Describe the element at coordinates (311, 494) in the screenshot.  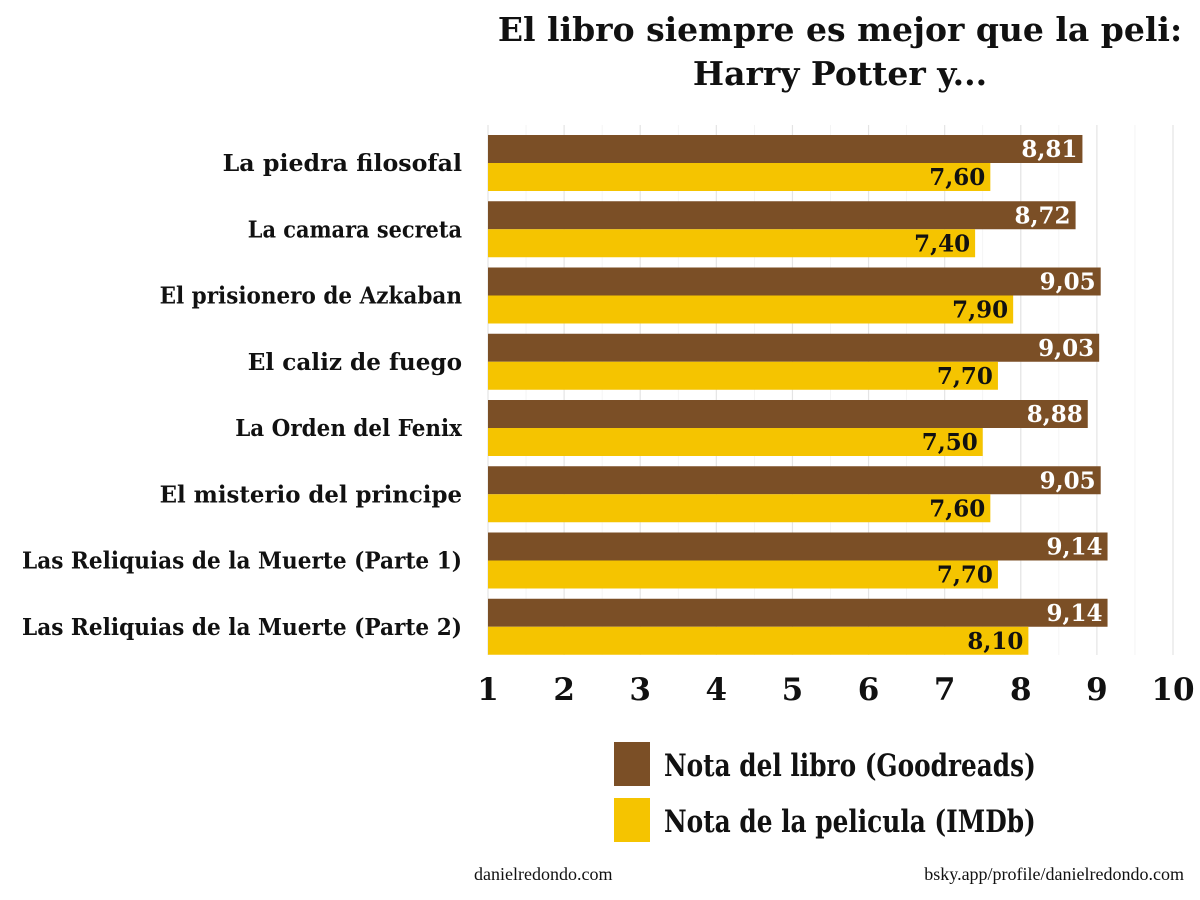
I see `category-label-6: El misterio del principe` at that location.